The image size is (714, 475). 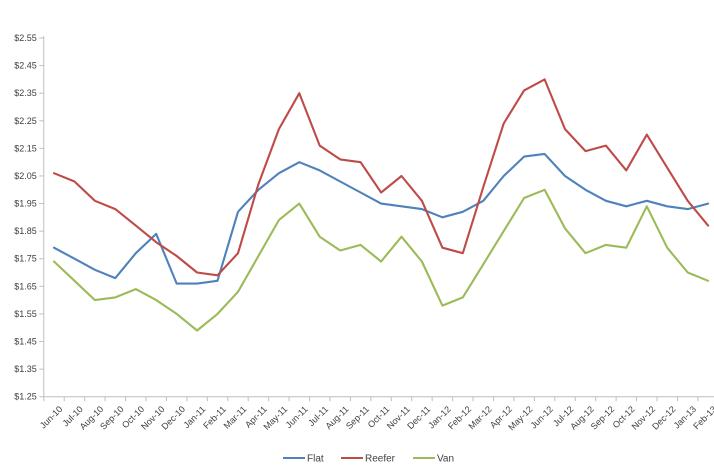 I want to click on legend-item-reefer: Reefer, so click(x=368, y=459).